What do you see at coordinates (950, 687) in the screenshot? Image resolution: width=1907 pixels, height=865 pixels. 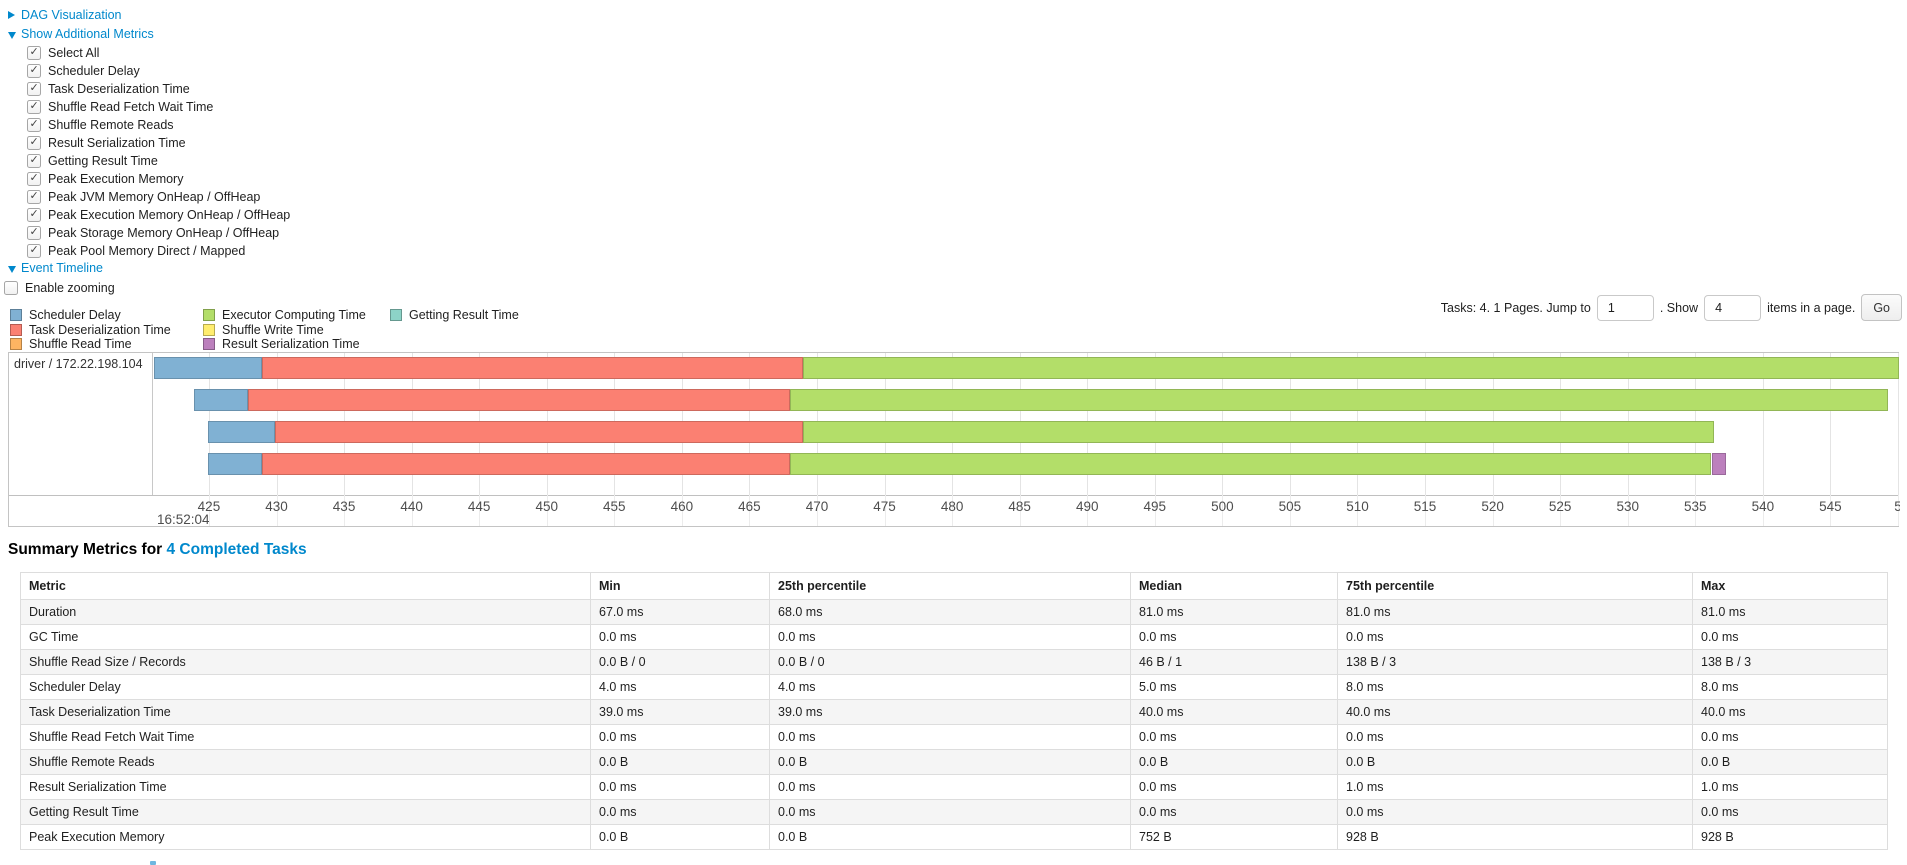 I see `metric-value-cell: 4.0 ms` at bounding box center [950, 687].